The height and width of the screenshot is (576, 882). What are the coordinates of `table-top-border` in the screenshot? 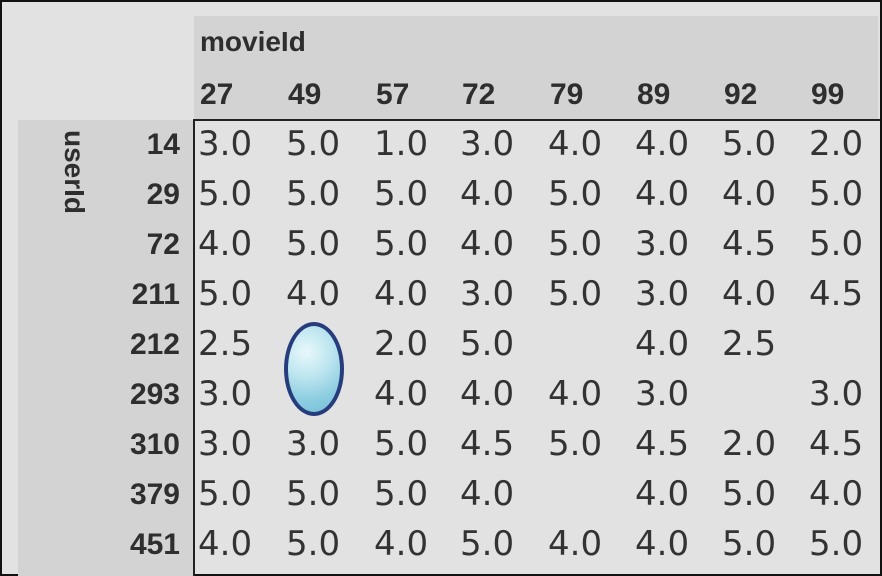 It's located at (536, 120).